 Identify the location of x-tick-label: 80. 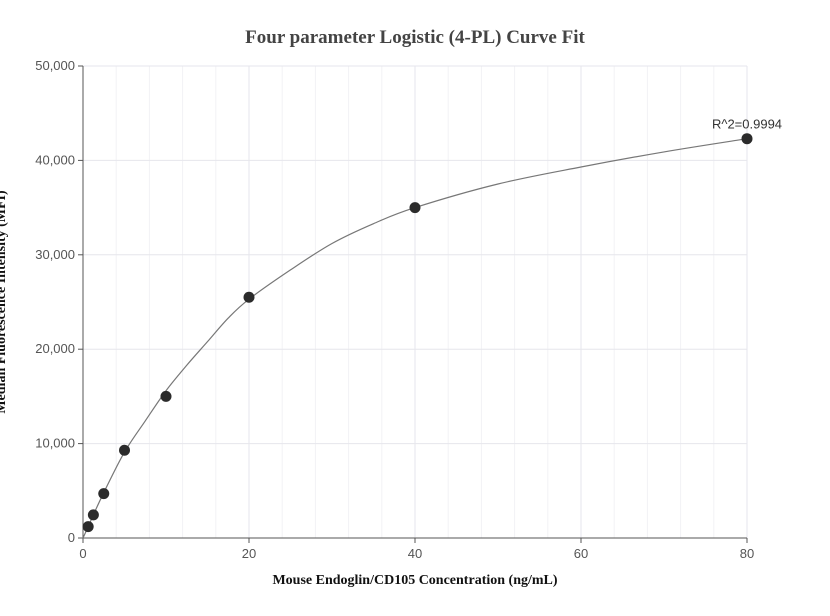
(747, 553).